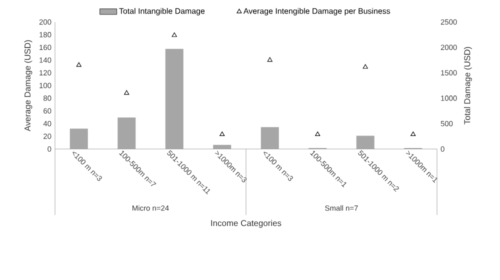 Image resolution: width=500 pixels, height=280 pixels. I want to click on y-axis-title: Average Damage (USD), so click(28, 86).